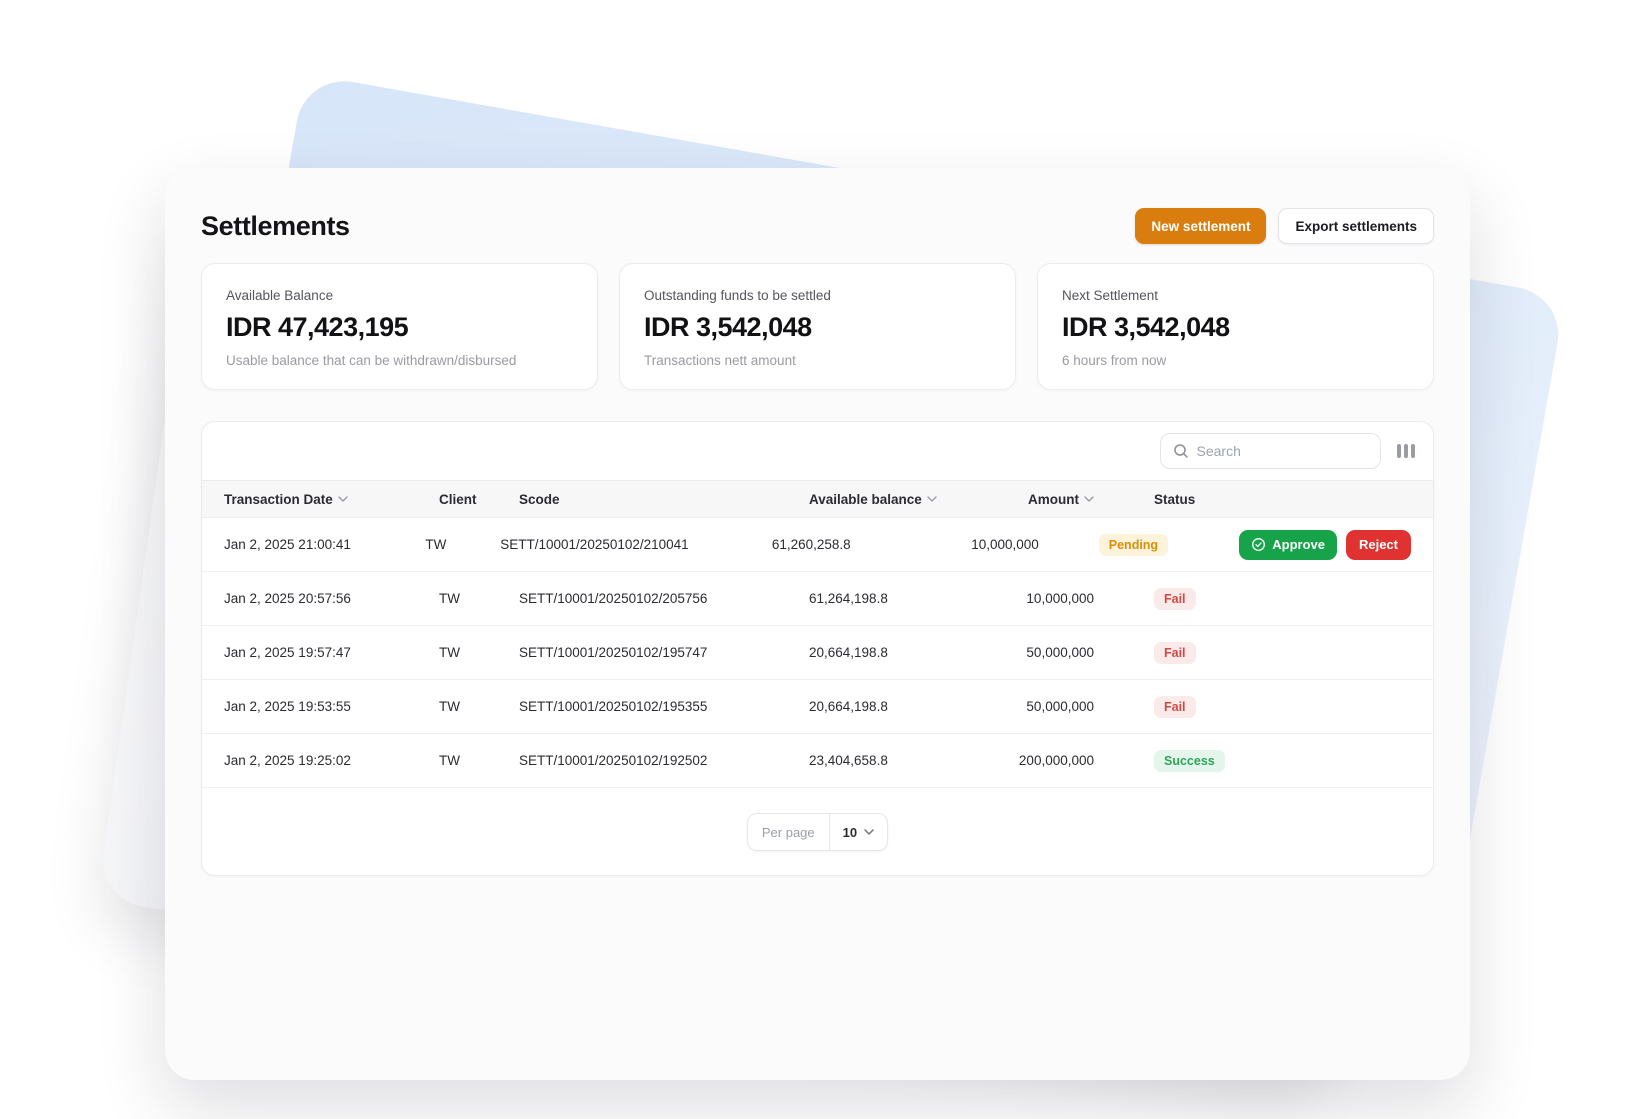  I want to click on column-header-status: Status, so click(1175, 499).